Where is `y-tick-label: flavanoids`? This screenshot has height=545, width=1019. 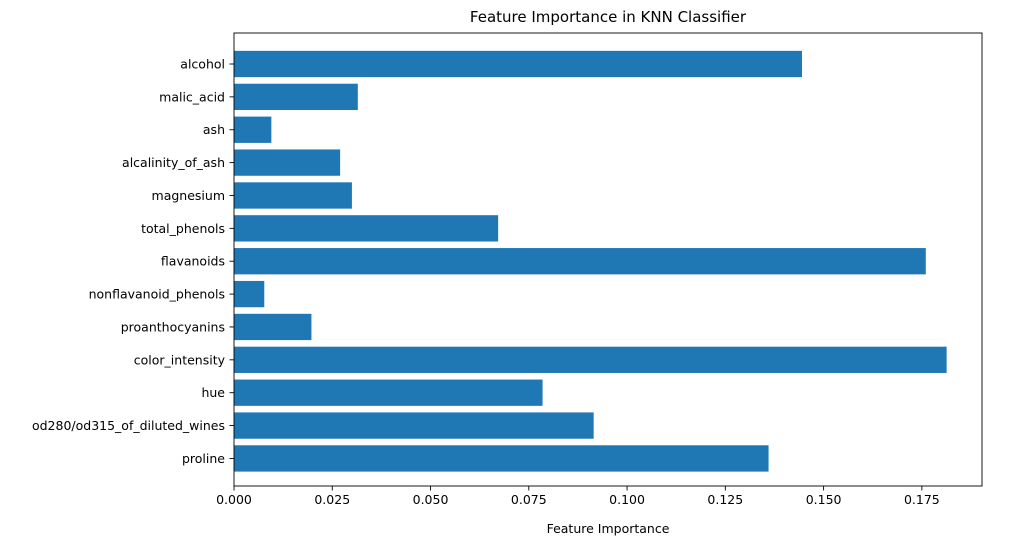 y-tick-label: flavanoids is located at coordinates (193, 261).